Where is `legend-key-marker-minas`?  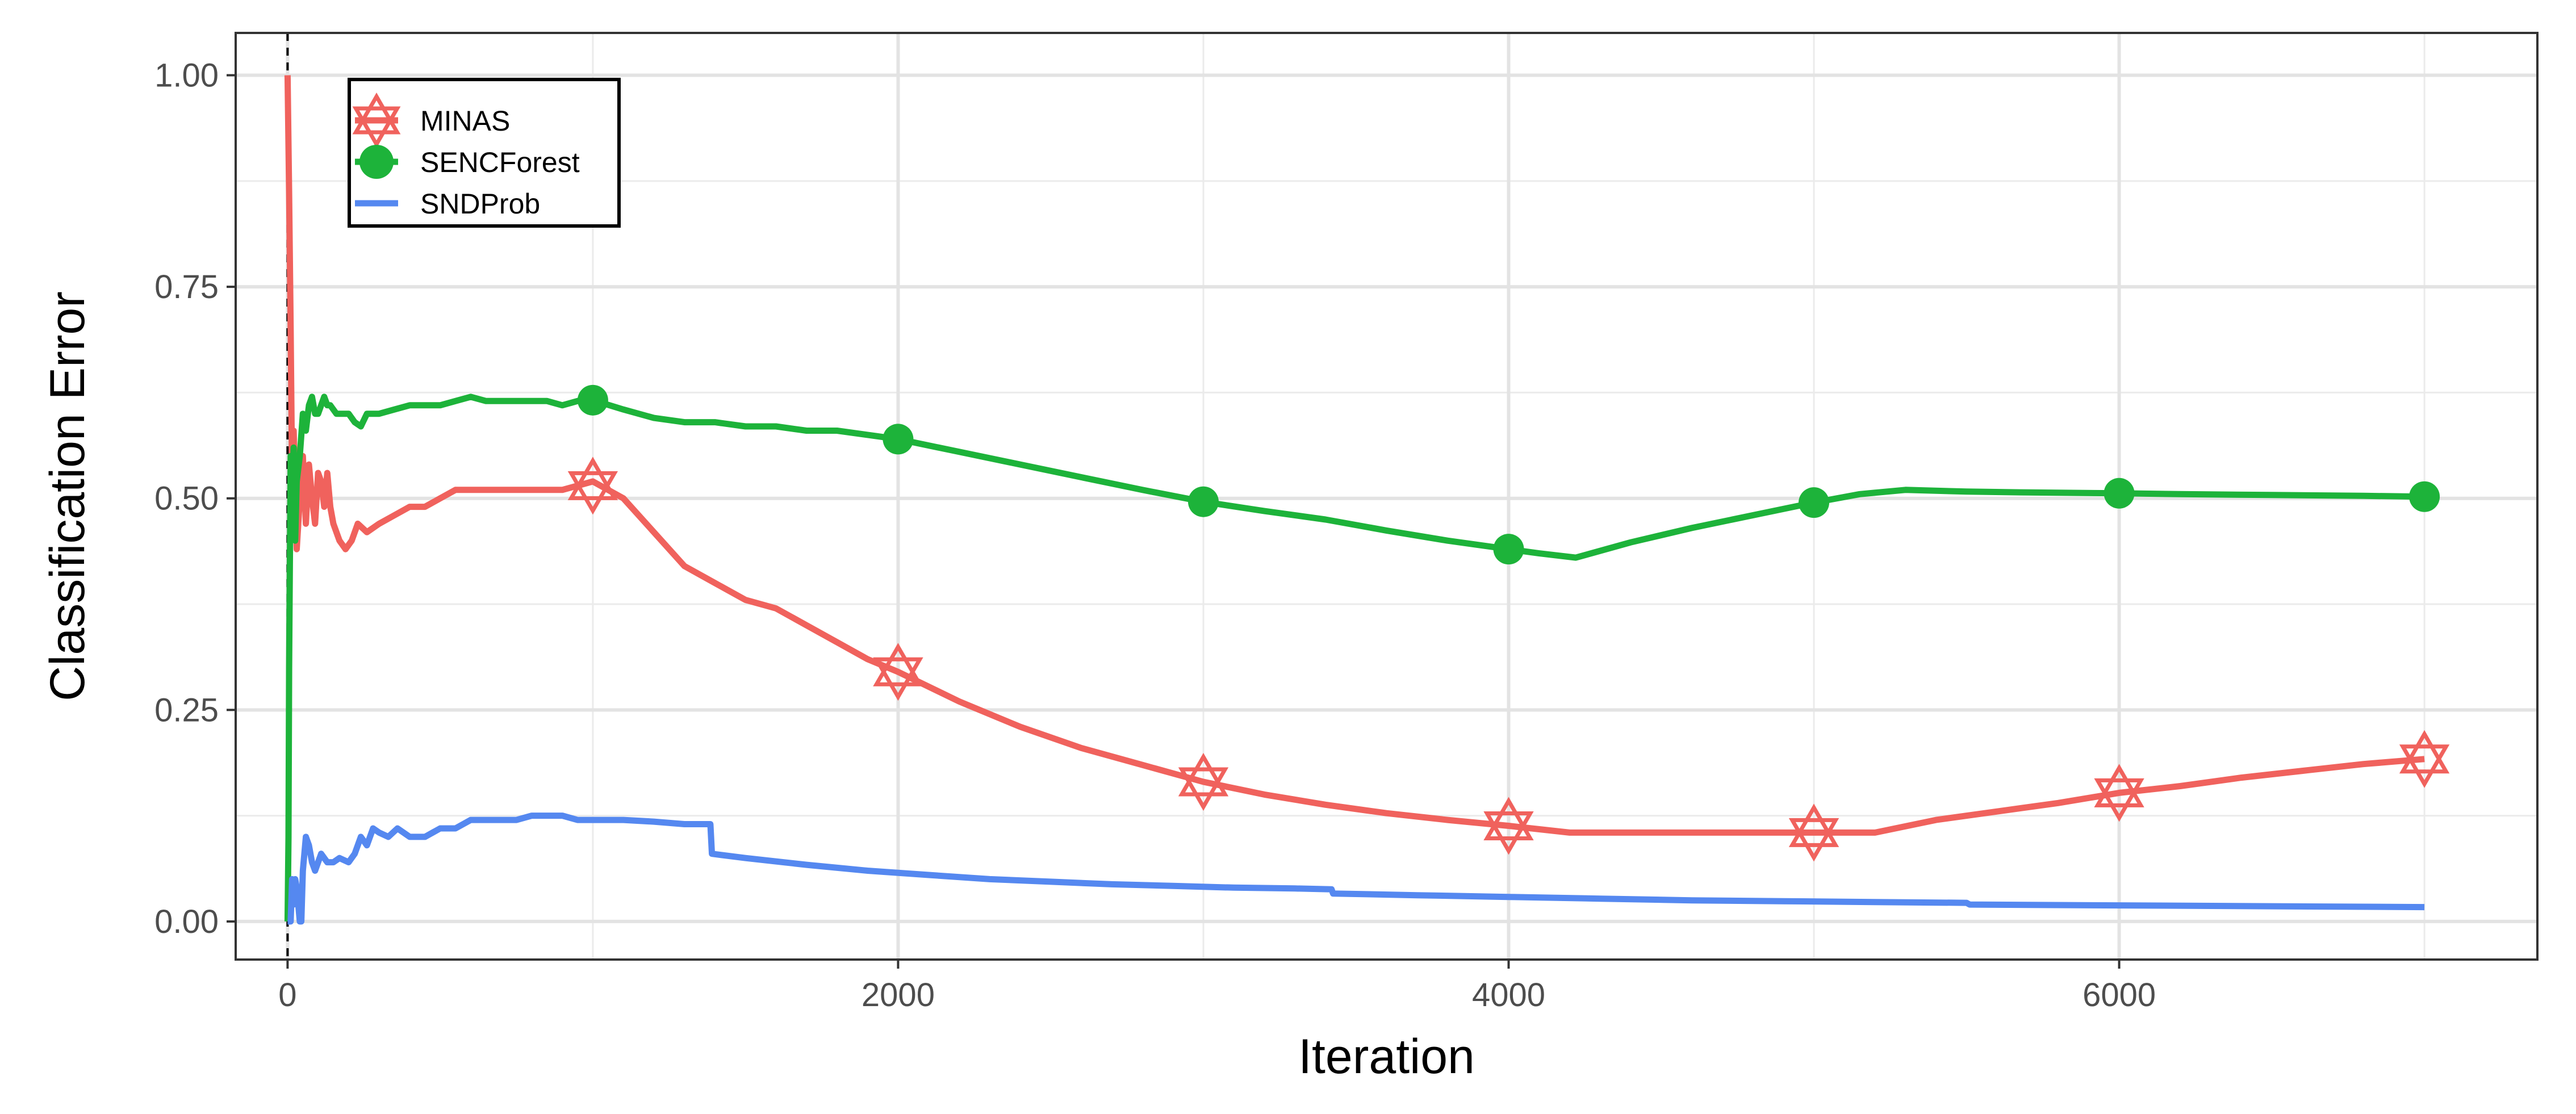
legend-key-marker-minas is located at coordinates (376, 120).